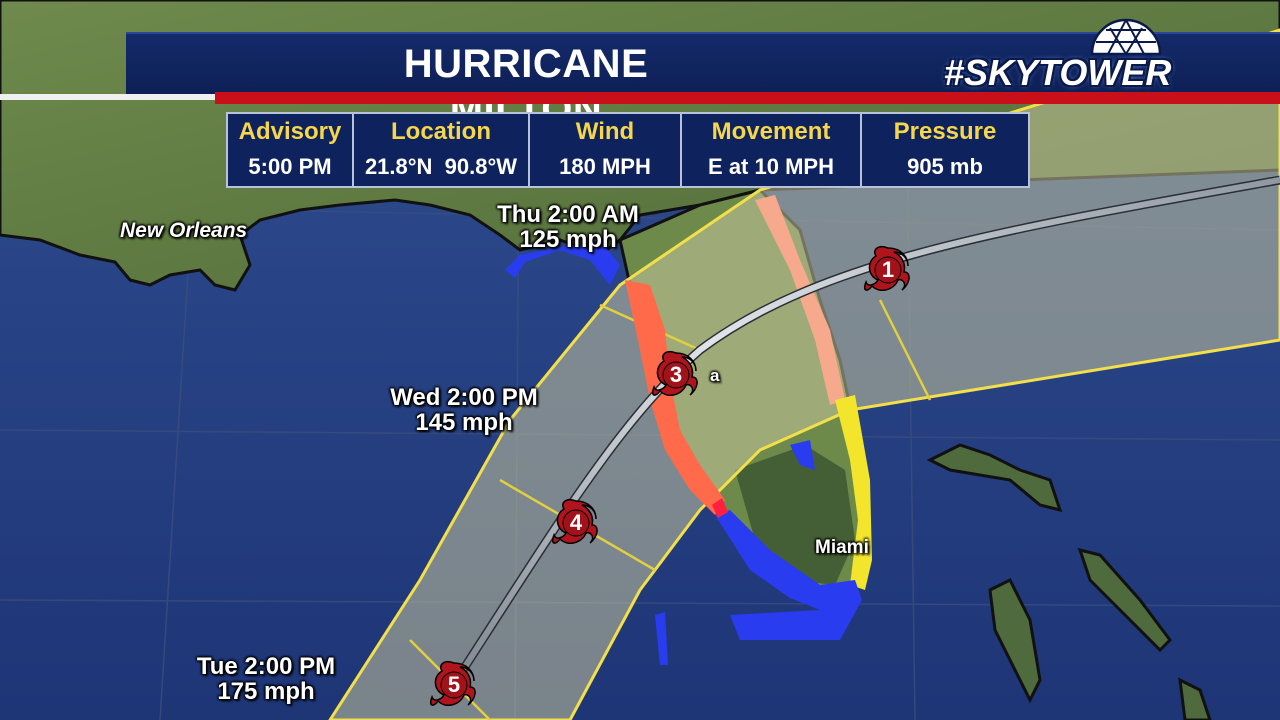 The height and width of the screenshot is (720, 1280). What do you see at coordinates (720, 508) in the screenshot?
I see `hurricane-warning-southwest` at bounding box center [720, 508].